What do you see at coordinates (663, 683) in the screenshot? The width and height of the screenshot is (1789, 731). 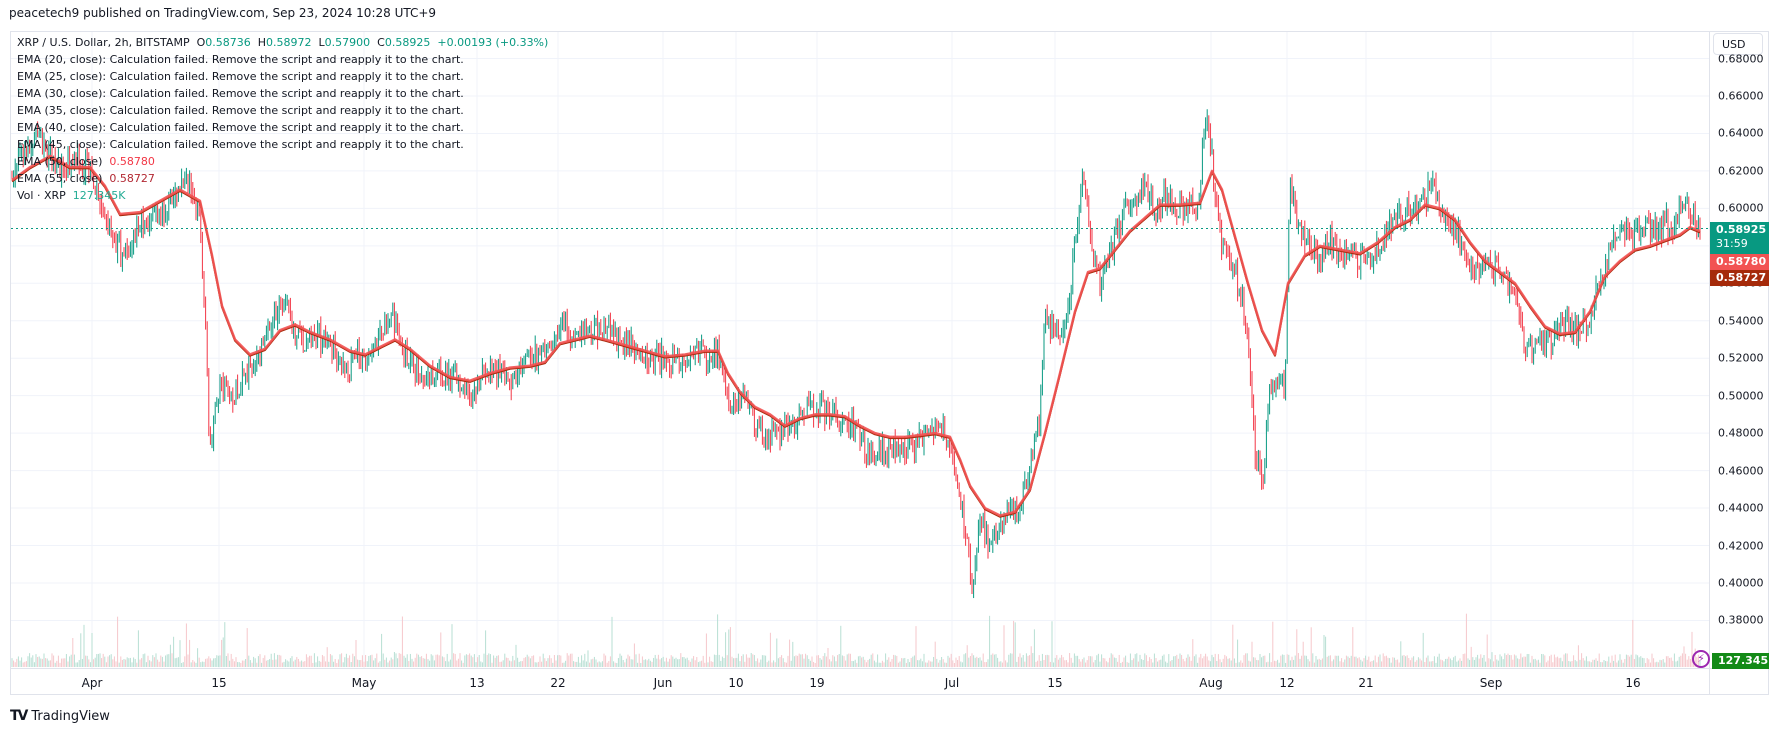 I see `time-tick: Jun` at bounding box center [663, 683].